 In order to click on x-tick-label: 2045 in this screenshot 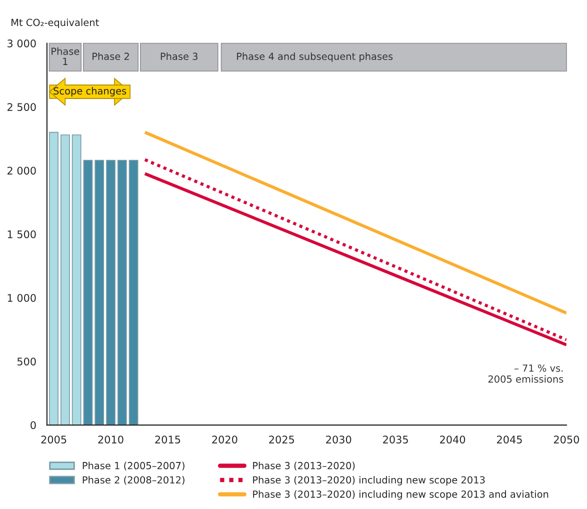, I will do `click(509, 440)`.